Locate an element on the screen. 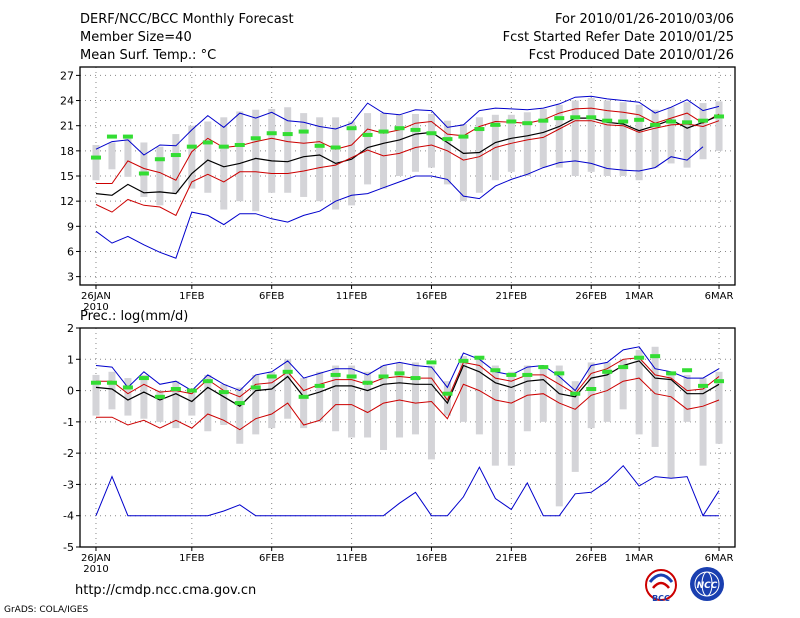 The image size is (800, 618). x-tick-year-label: 2010 is located at coordinates (95, 307).